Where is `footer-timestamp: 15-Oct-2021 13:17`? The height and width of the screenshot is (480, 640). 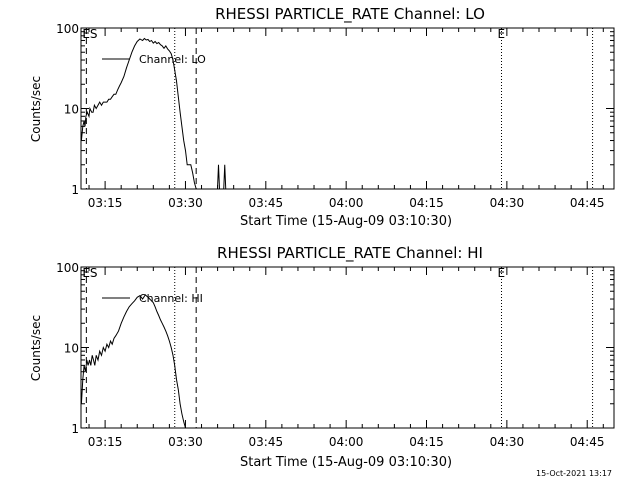 footer-timestamp: 15-Oct-2021 13:17 is located at coordinates (574, 473).